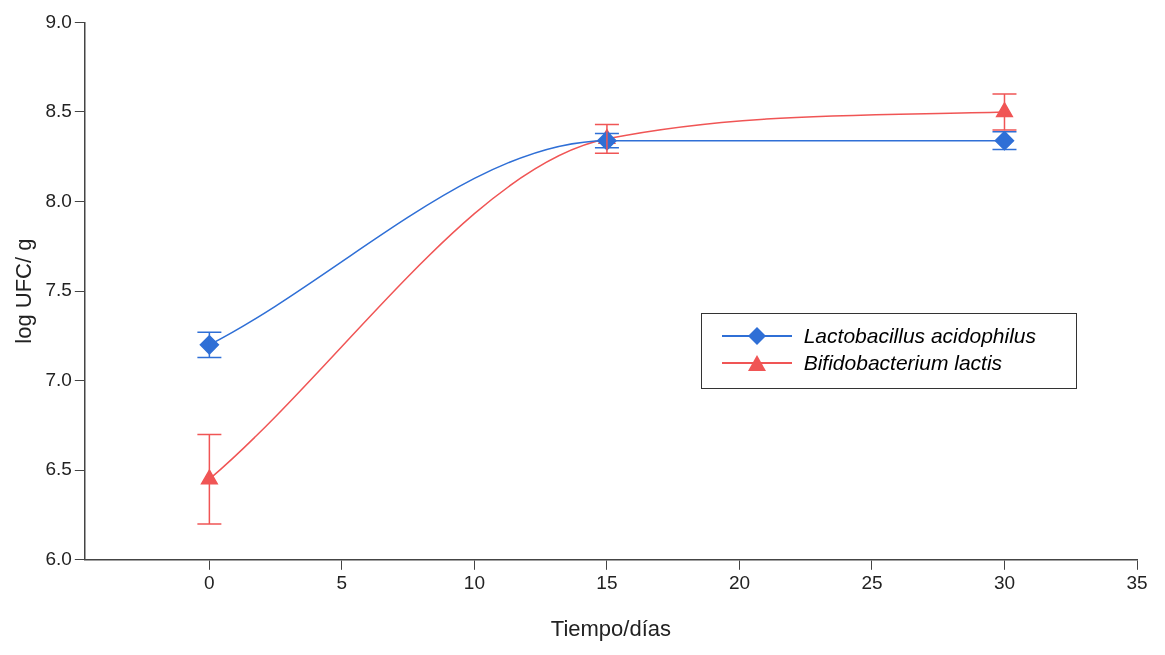 This screenshot has width=1165, height=655. Describe the element at coordinates (739, 583) in the screenshot. I see `x-tick-label: 20` at that location.